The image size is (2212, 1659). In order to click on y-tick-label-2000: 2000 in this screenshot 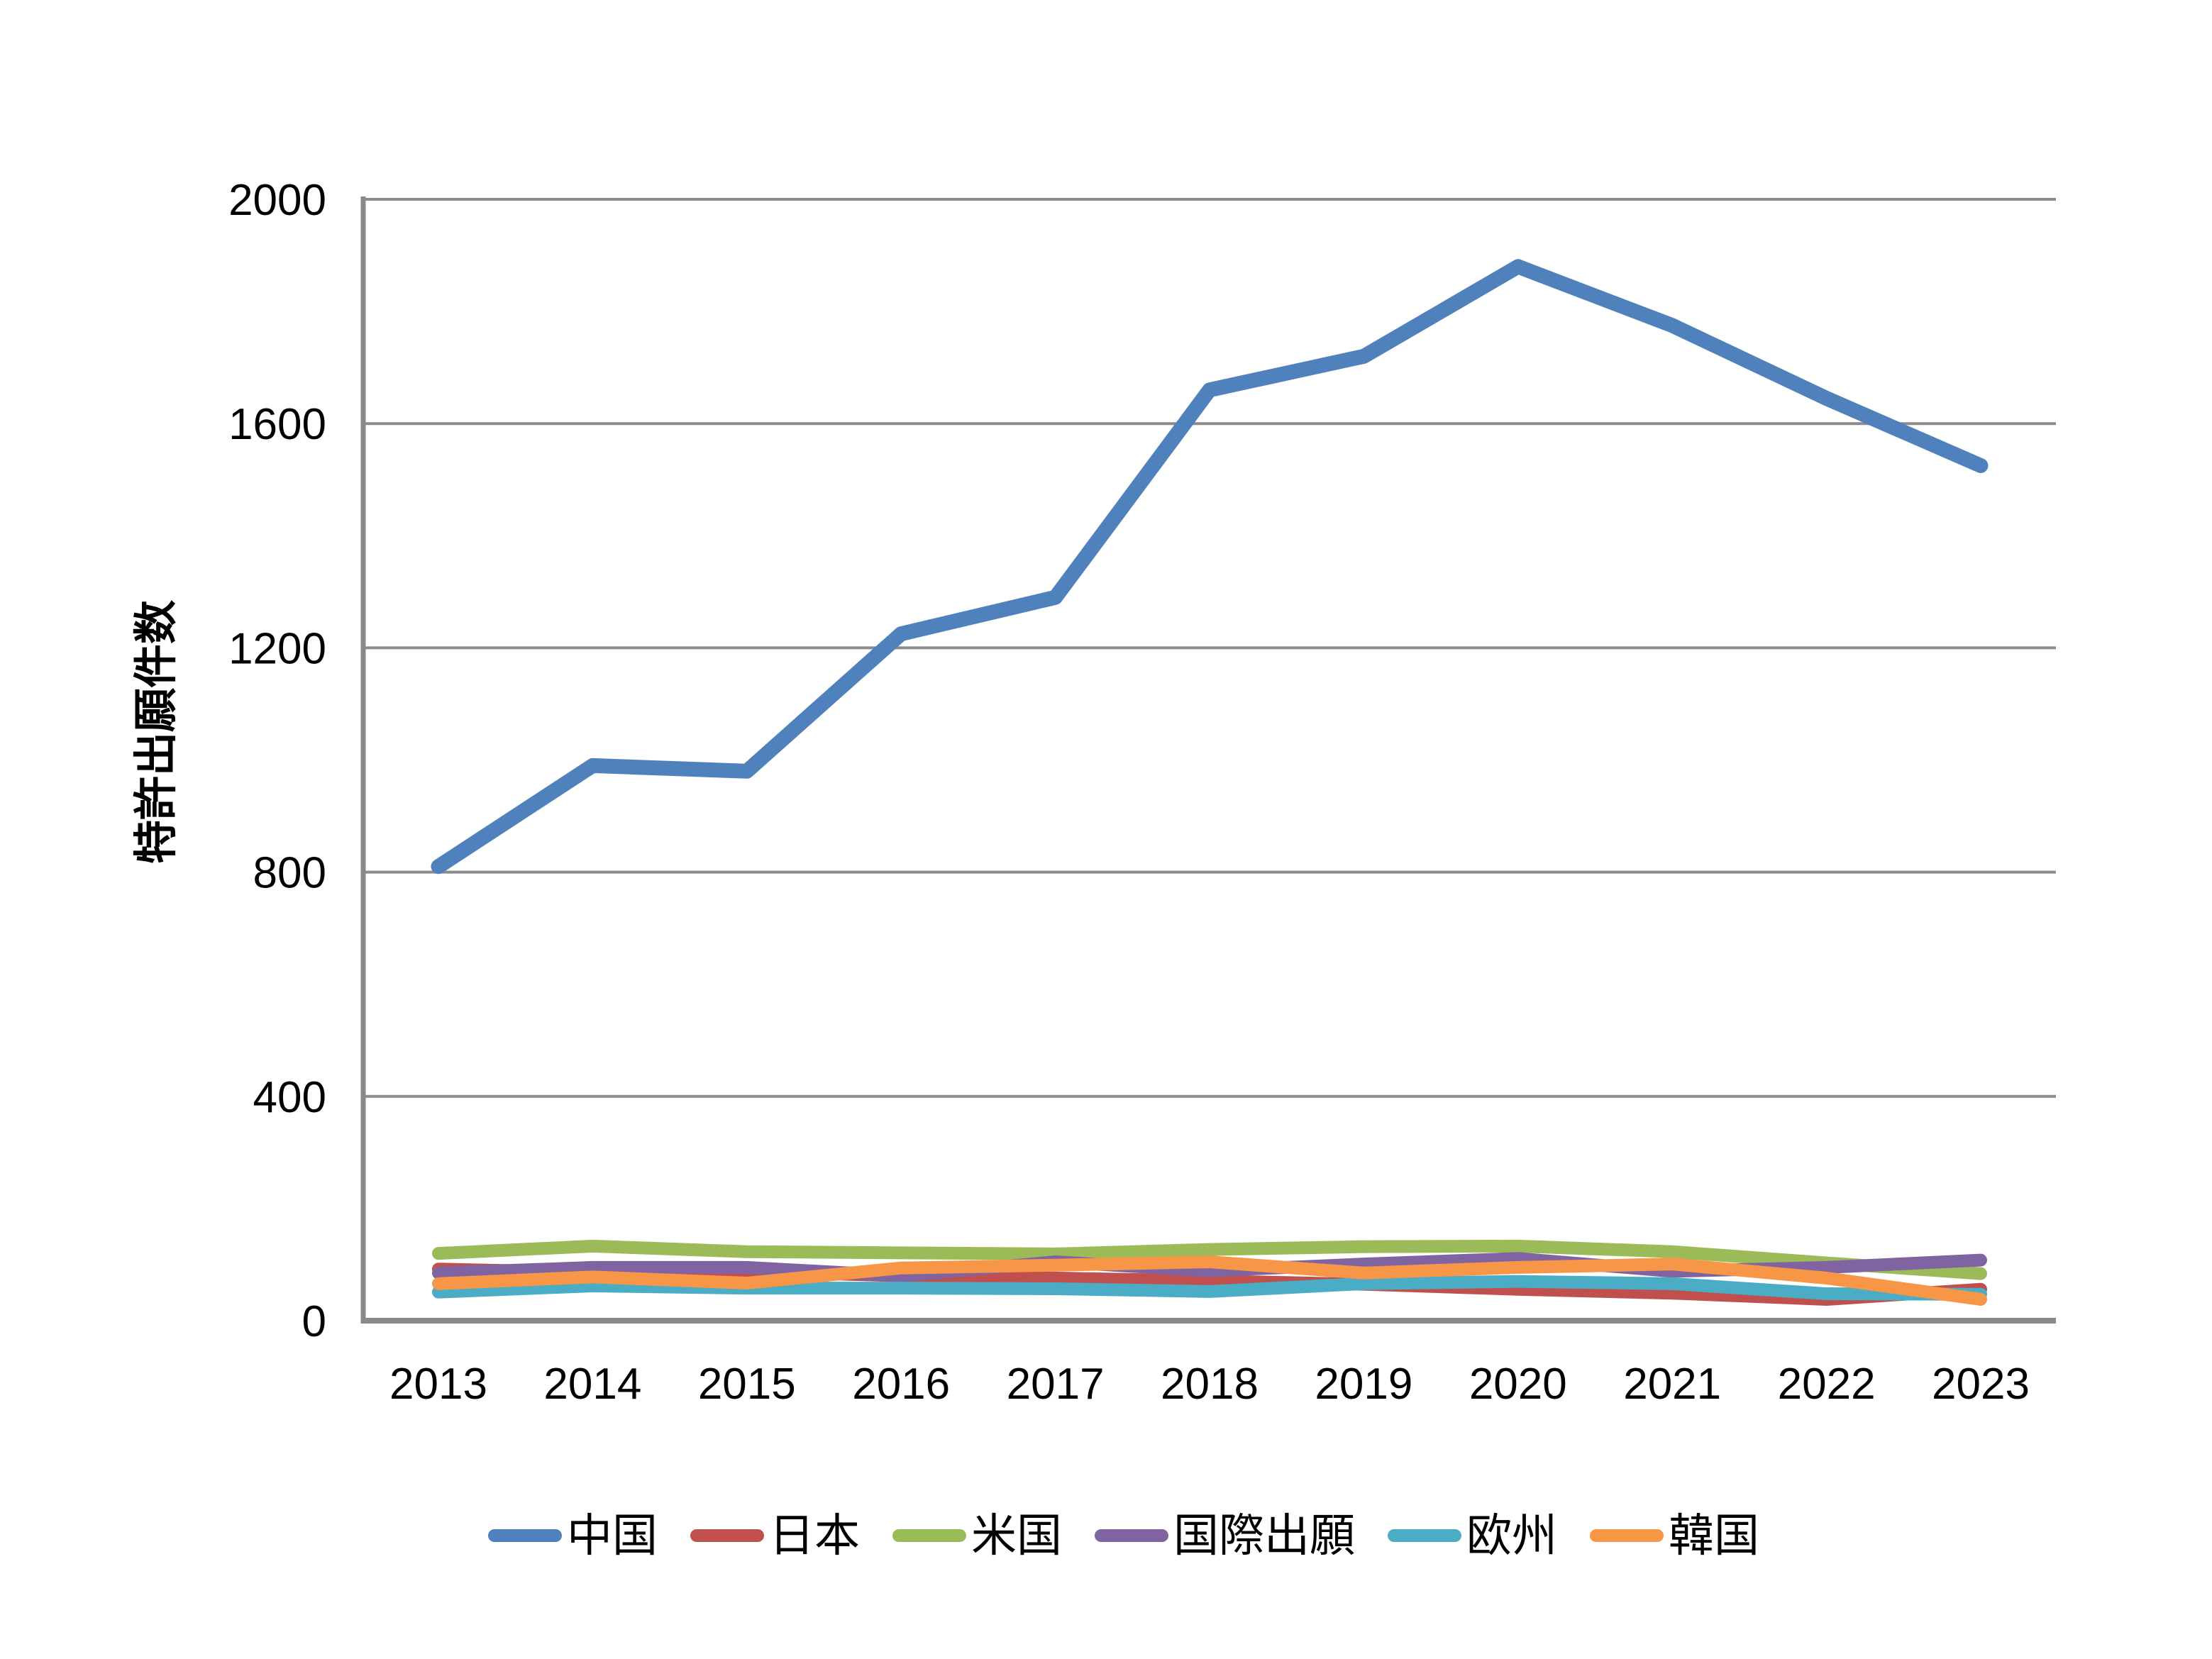, I will do `click(277, 200)`.